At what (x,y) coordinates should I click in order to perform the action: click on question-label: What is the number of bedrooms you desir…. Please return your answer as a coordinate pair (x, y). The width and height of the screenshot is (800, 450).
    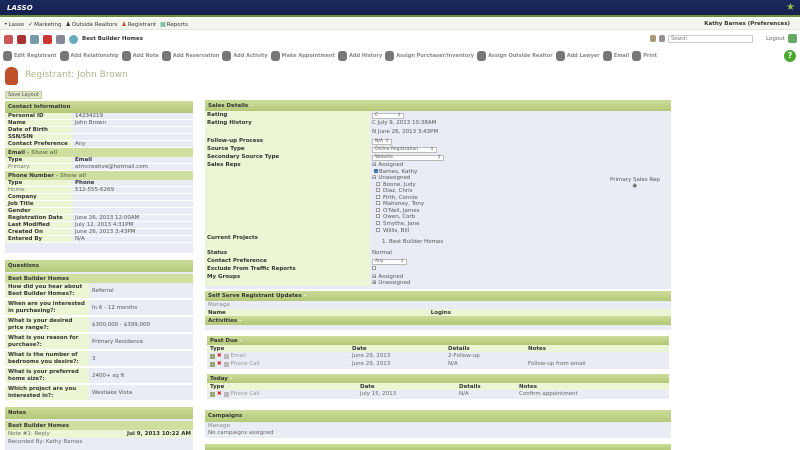
    Looking at the image, I should click on (47, 358).